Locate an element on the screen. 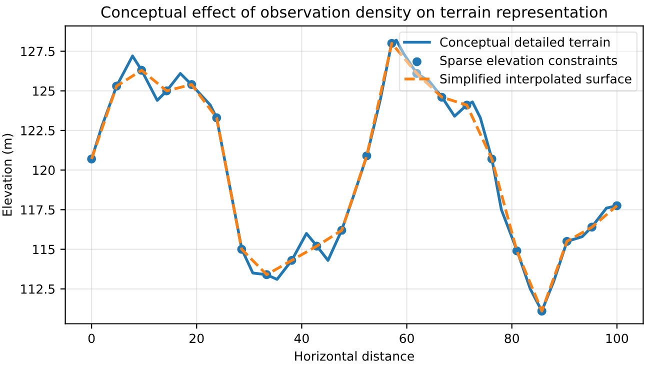  y-tick-label: 127.5 is located at coordinates (37, 51).